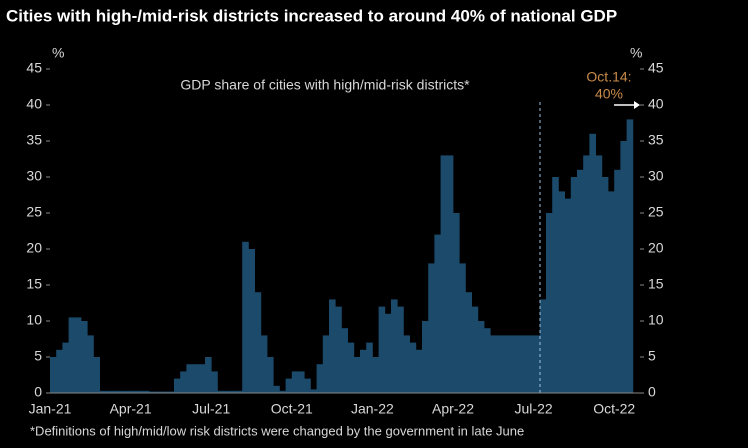  Describe the element at coordinates (656, 284) in the screenshot. I see `y2-tick-label: 15` at that location.